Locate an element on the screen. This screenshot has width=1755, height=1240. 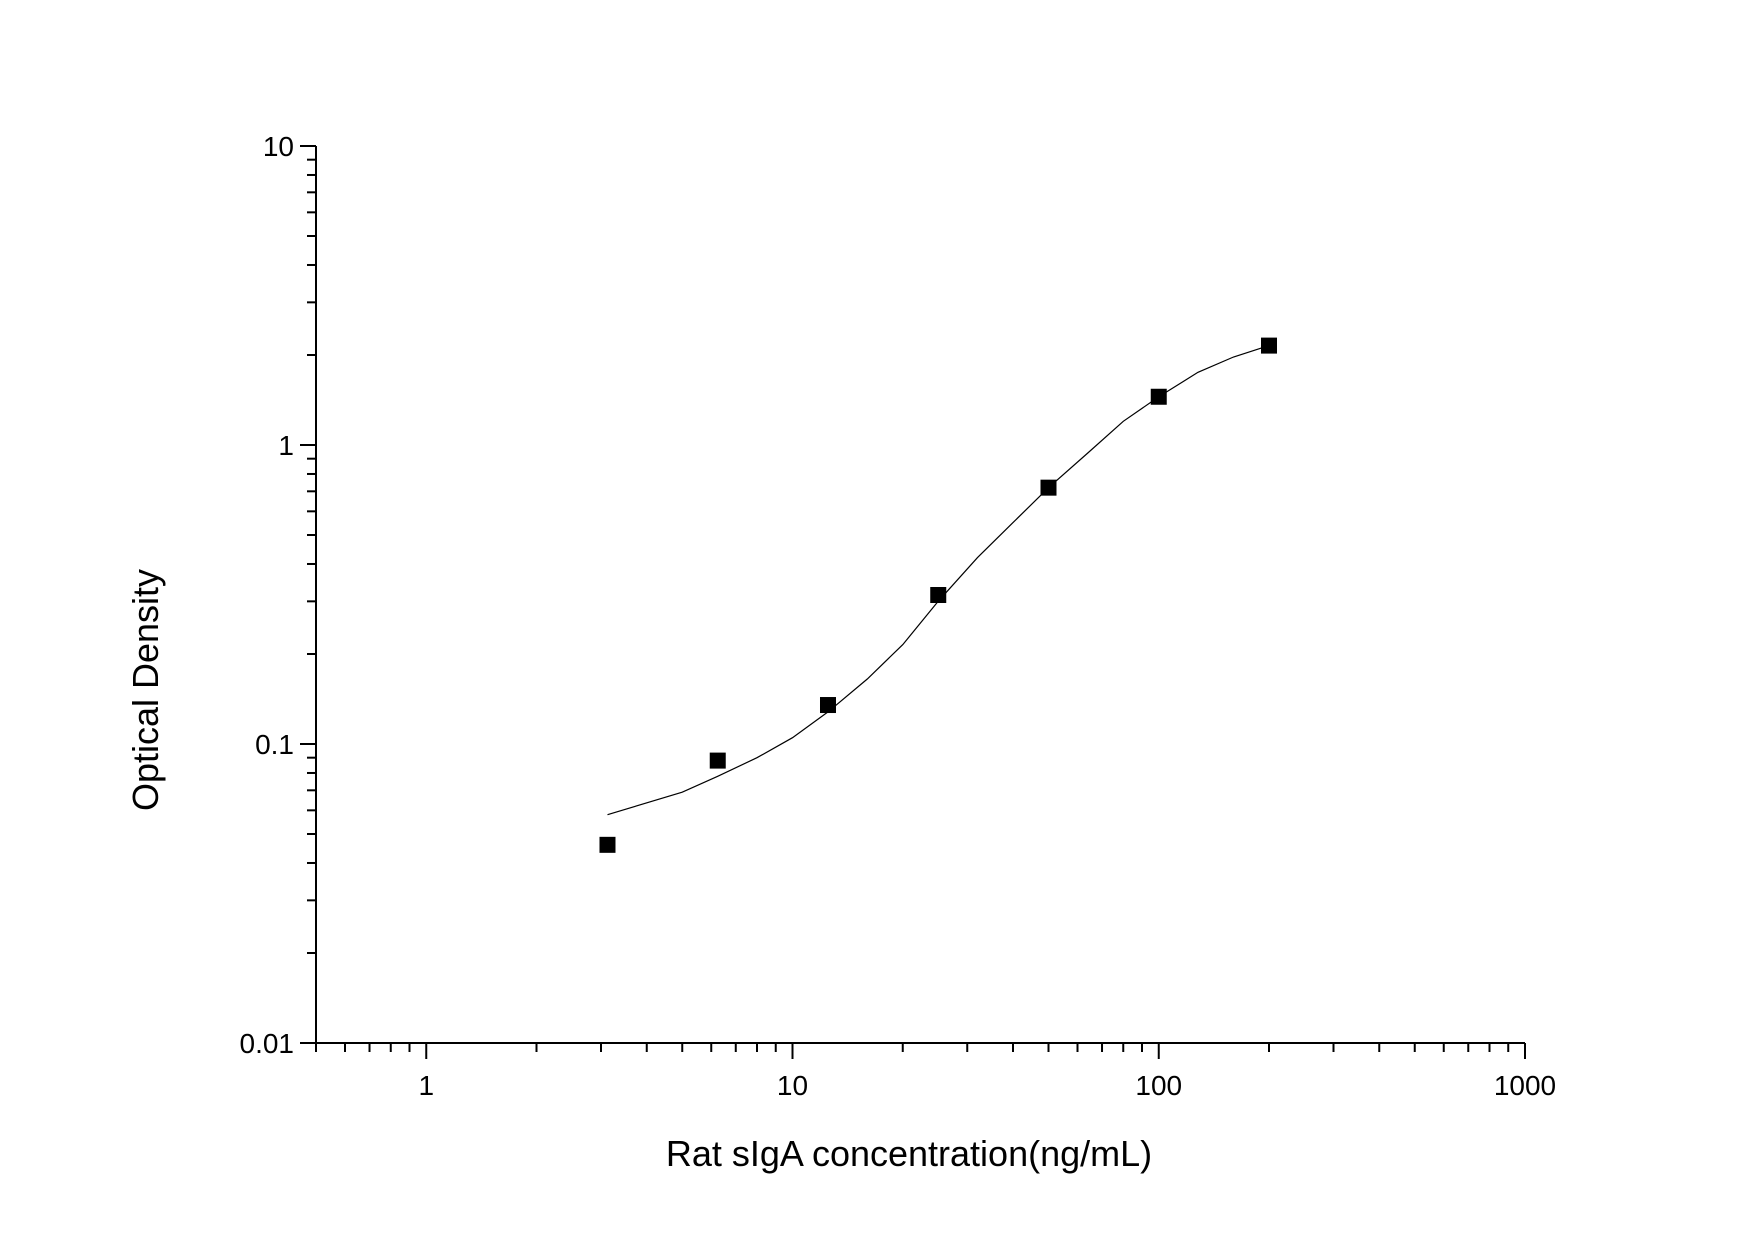
fit-curve is located at coordinates (938, 580).